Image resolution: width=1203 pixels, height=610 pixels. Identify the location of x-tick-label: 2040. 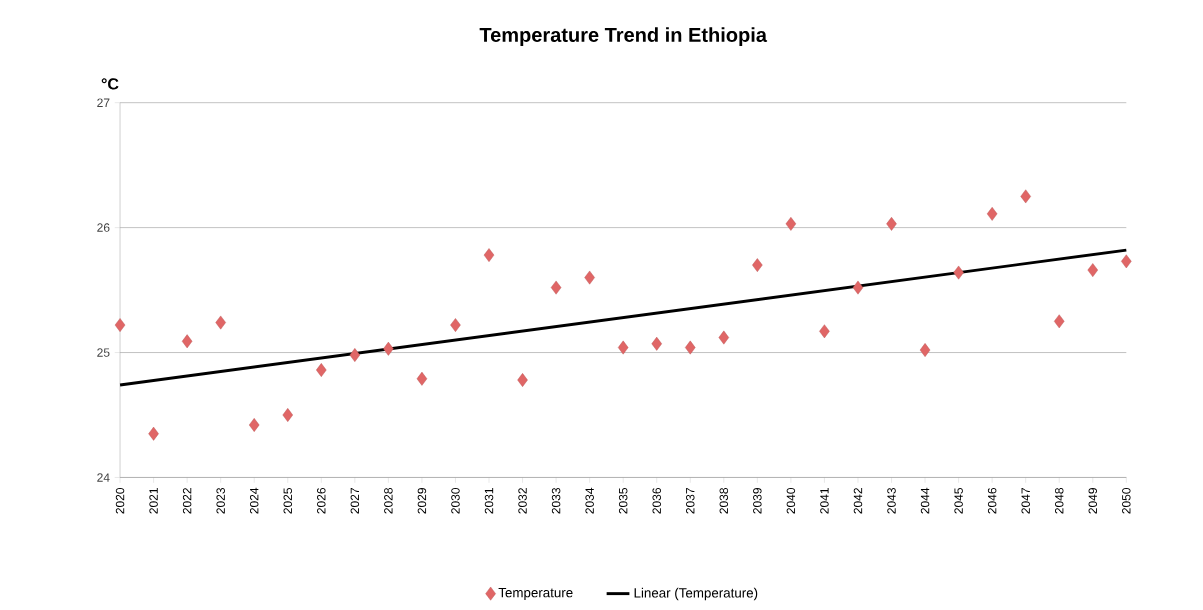
(791, 500).